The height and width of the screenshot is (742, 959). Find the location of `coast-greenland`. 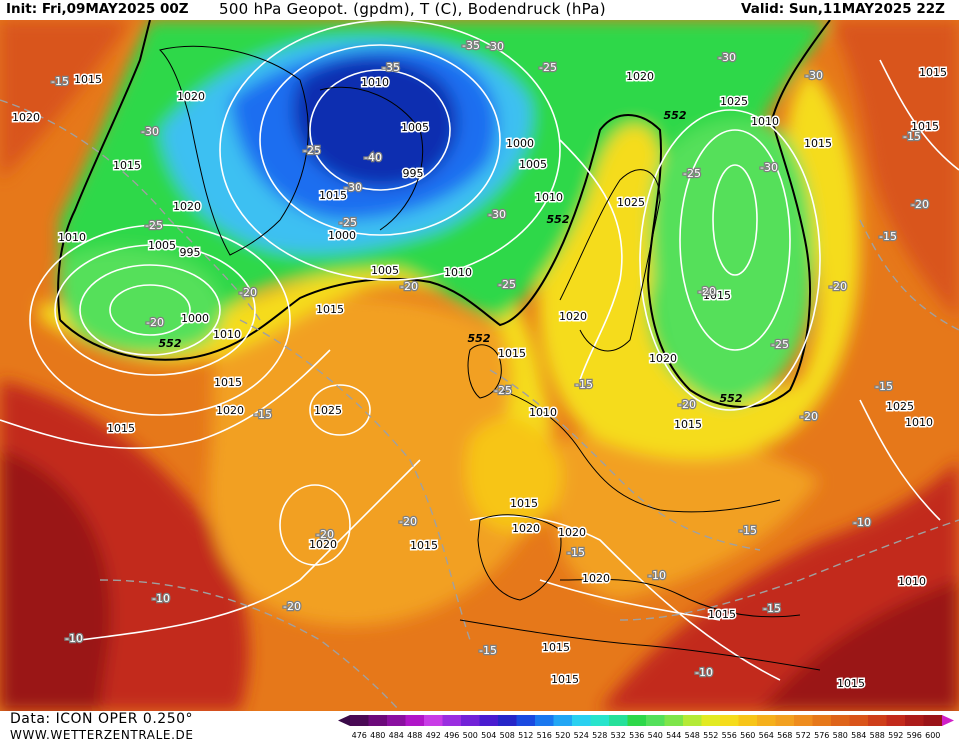

coast-greenland is located at coordinates (234, 150).